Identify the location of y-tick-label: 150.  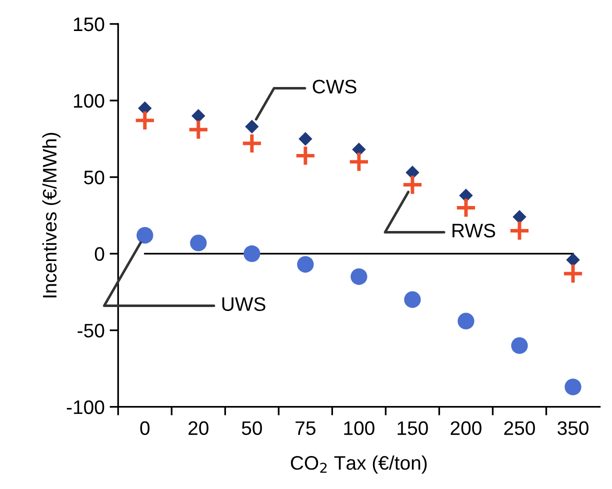
(89, 24).